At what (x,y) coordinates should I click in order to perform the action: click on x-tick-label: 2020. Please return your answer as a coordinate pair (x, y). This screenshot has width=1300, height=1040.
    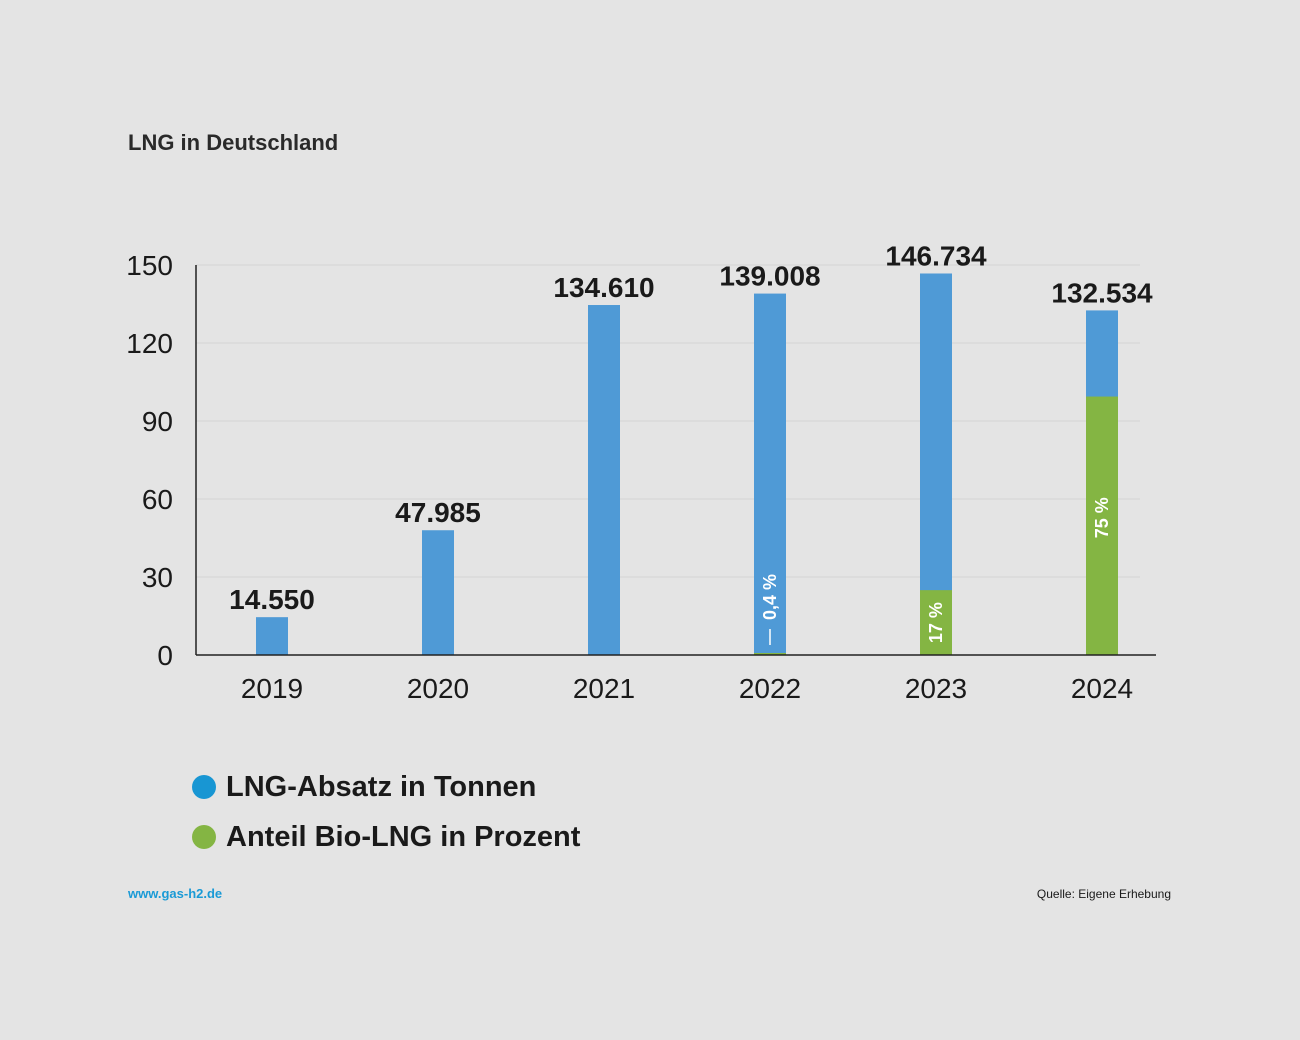
    Looking at the image, I should click on (438, 688).